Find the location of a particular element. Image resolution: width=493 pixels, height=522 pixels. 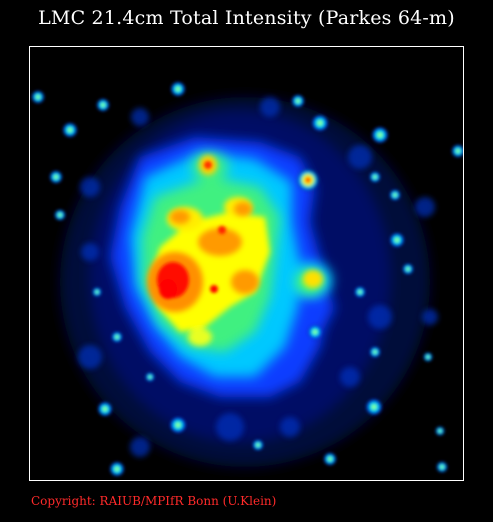

red-peaks is located at coordinates (191, 230).